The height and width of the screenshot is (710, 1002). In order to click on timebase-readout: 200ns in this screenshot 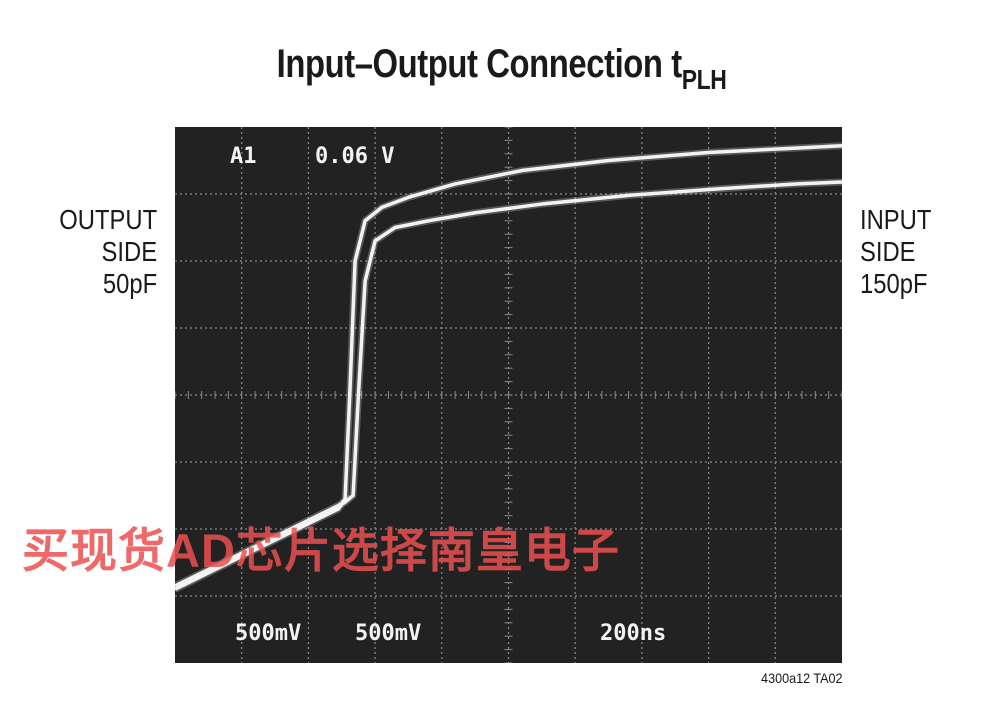, I will do `click(633, 633)`.